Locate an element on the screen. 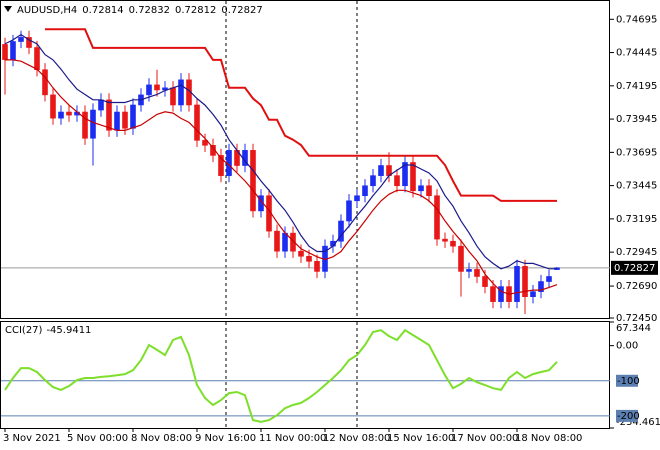  y-tick-label: 0.73195 is located at coordinates (636, 219).